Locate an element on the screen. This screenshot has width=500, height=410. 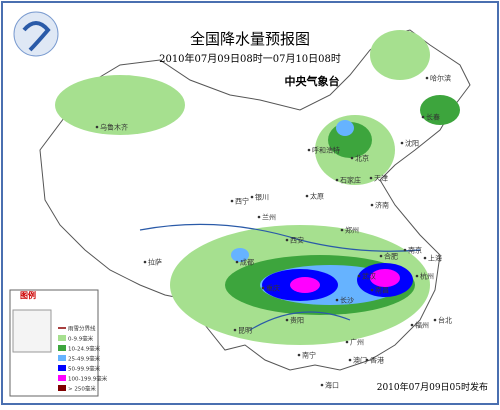
city-label: 成都 is located at coordinates (247, 262).